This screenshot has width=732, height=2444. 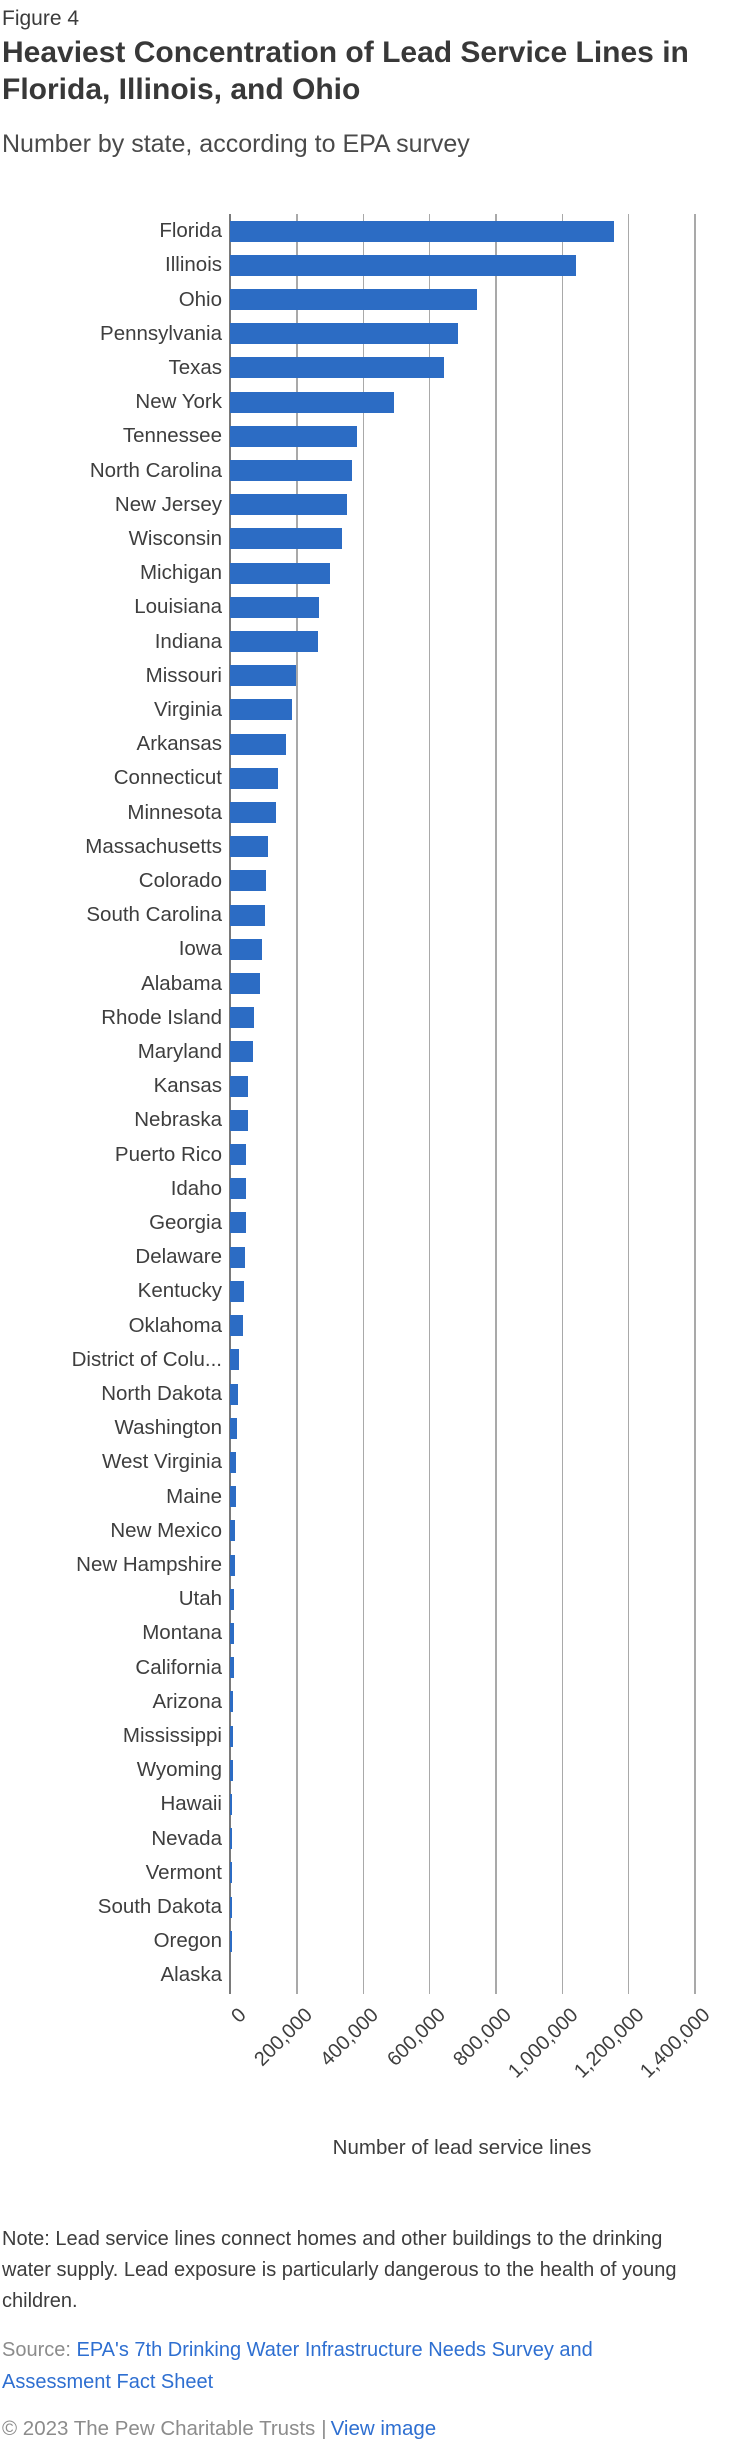 What do you see at coordinates (200, 949) in the screenshot?
I see `state-label: Iowa` at bounding box center [200, 949].